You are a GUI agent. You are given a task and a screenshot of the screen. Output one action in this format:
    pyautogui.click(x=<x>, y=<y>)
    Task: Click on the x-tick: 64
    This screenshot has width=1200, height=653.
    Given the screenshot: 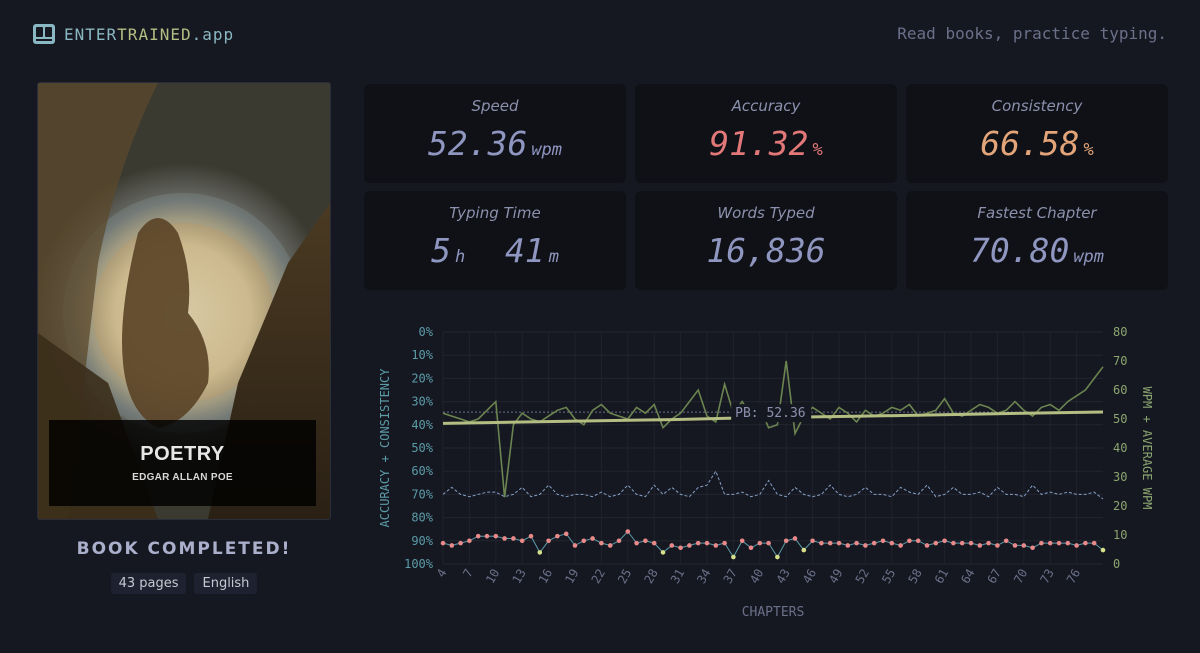 What is the action you would take?
    pyautogui.click(x=967, y=577)
    